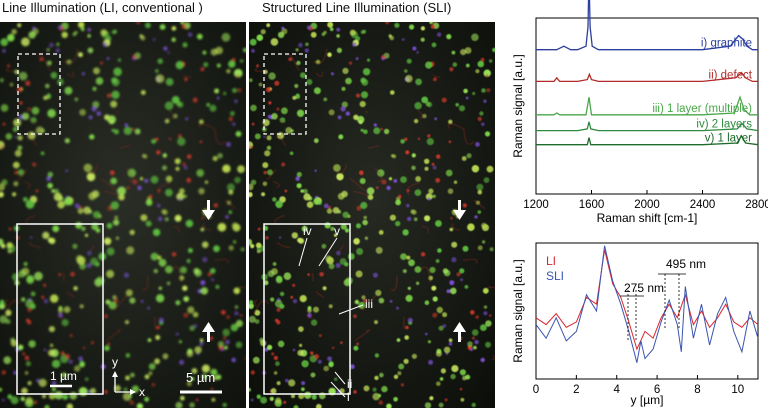 This screenshot has width=768, height=408. What do you see at coordinates (644, 288) in the screenshot?
I see `annot-275nm: 275 nm` at bounding box center [644, 288].